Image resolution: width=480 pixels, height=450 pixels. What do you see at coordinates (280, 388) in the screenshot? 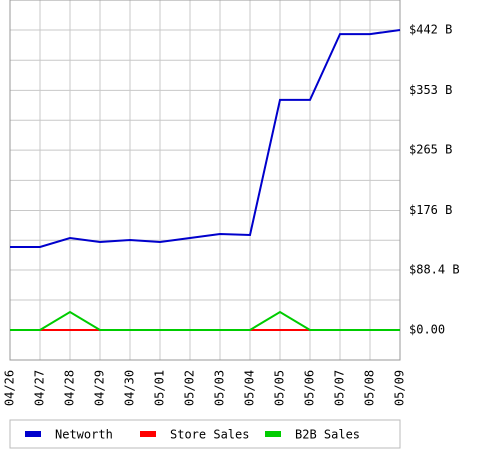
I see `x-tick-label: 05/05` at bounding box center [280, 388].